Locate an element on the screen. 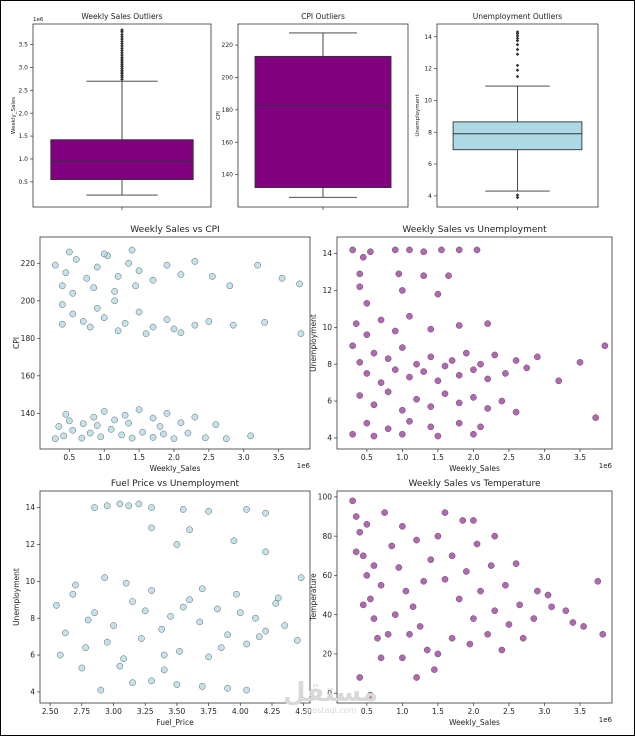  watermark-logo: مستقل is located at coordinates (331, 693).